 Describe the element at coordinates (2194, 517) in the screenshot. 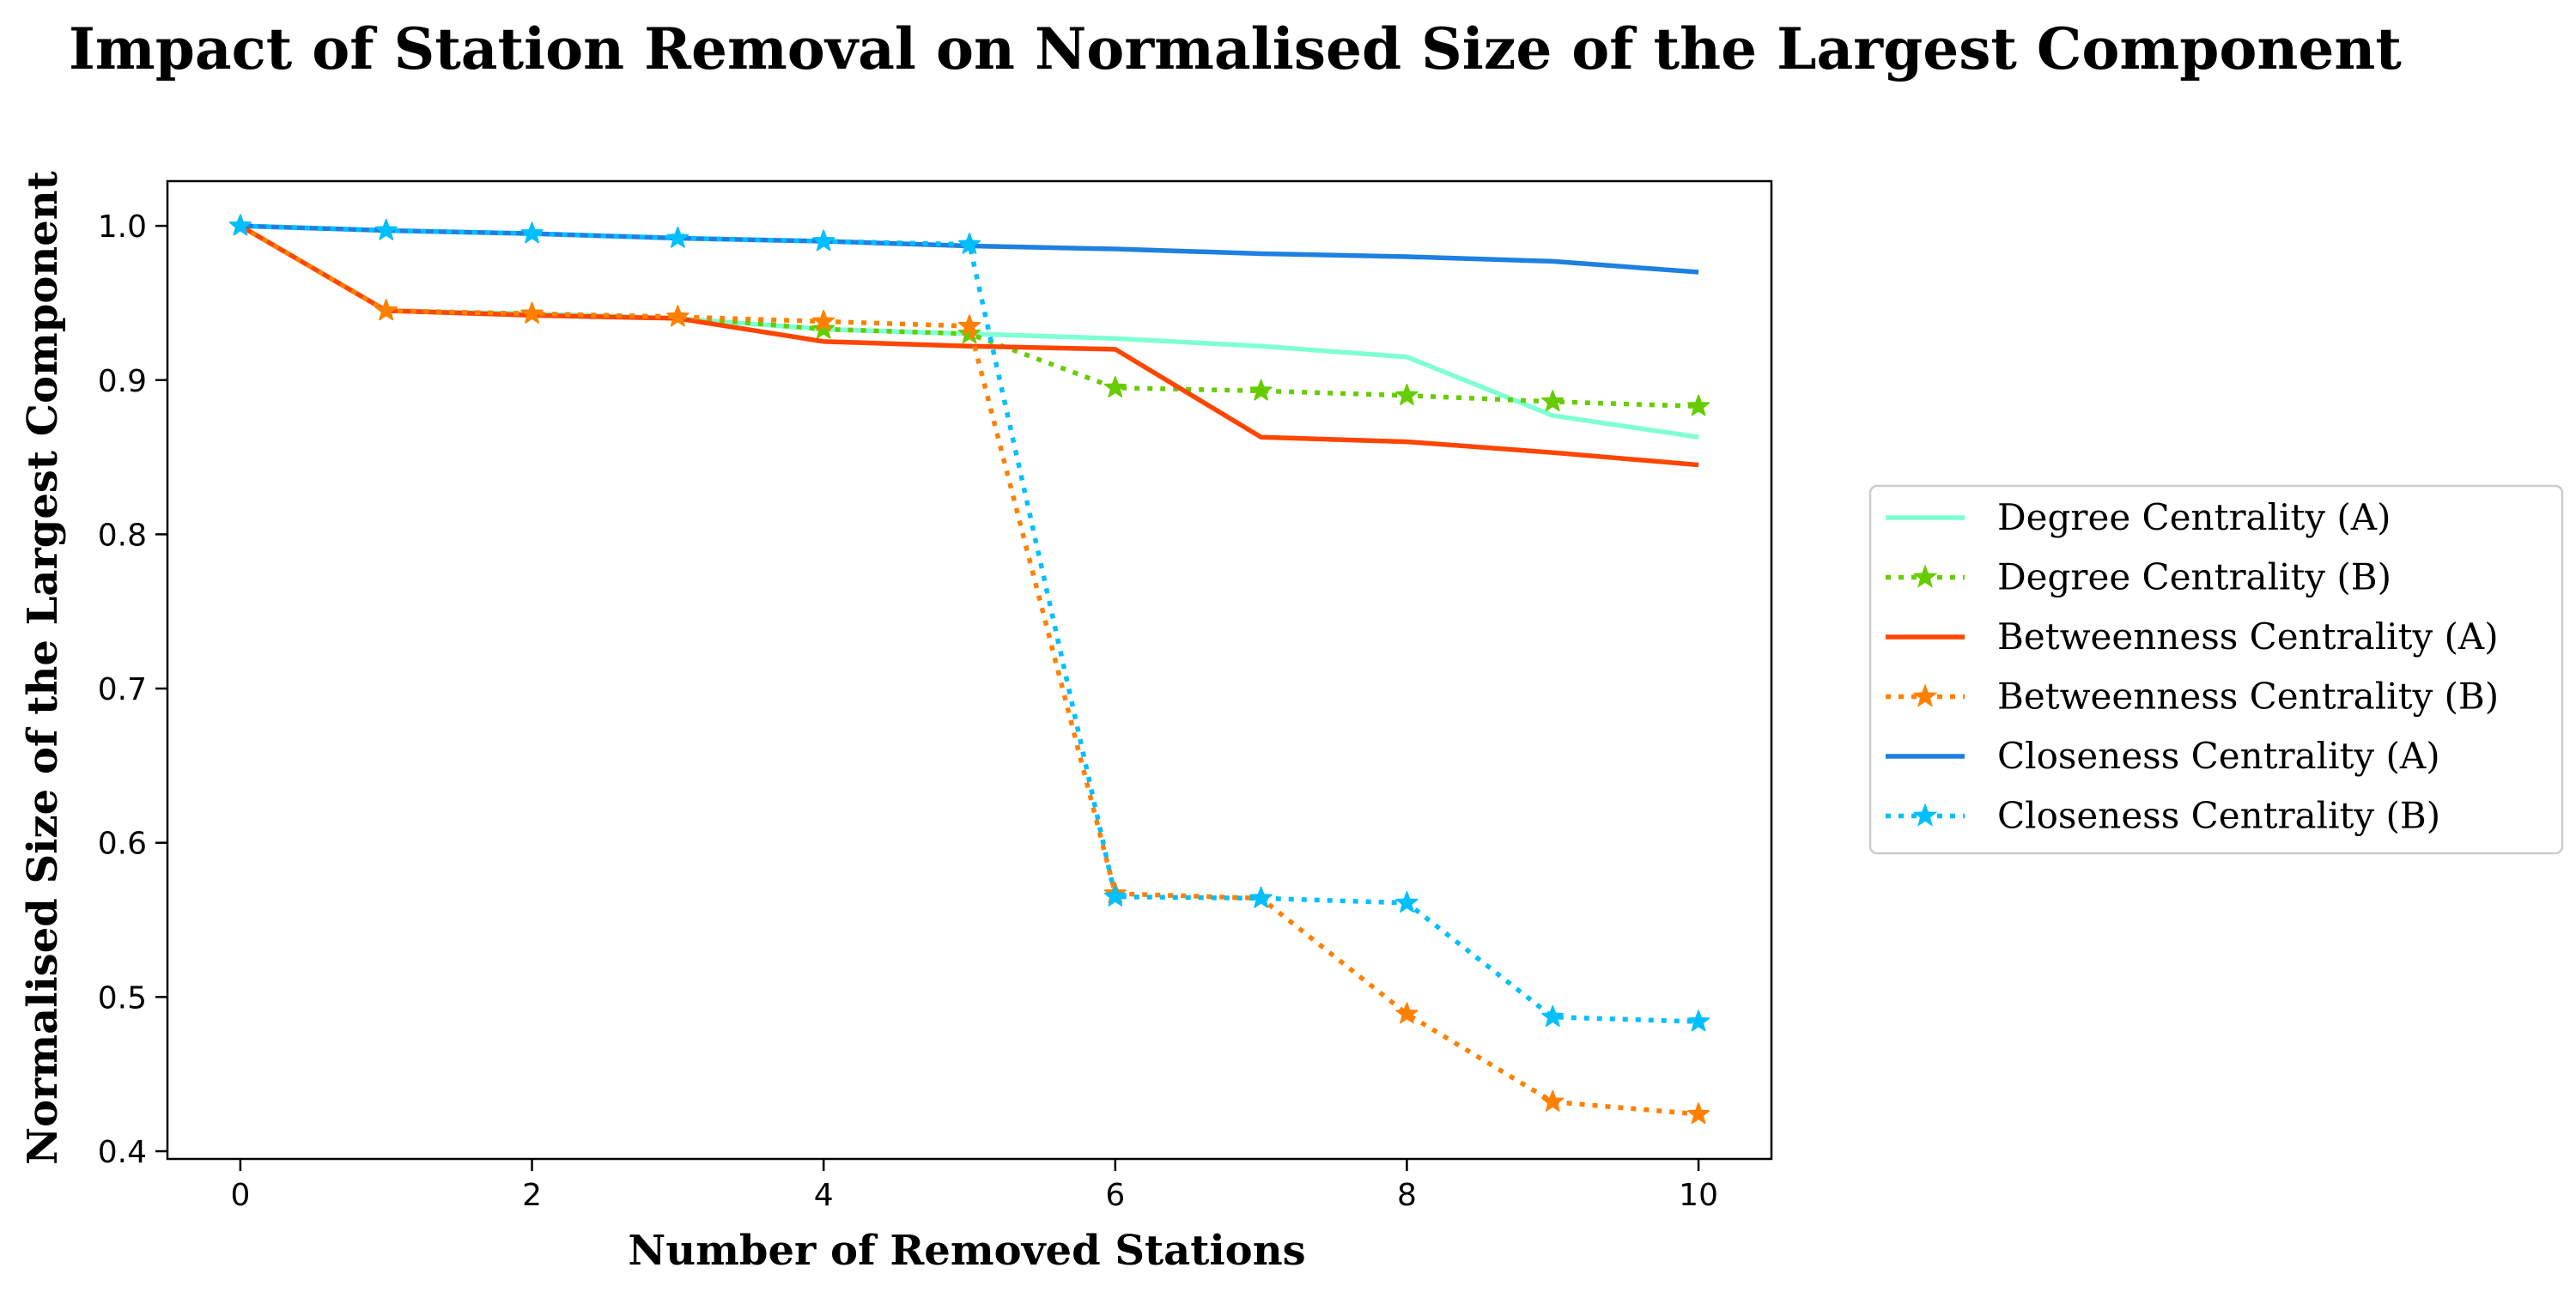

I see `legend-label: Degree Centrality (A)` at that location.